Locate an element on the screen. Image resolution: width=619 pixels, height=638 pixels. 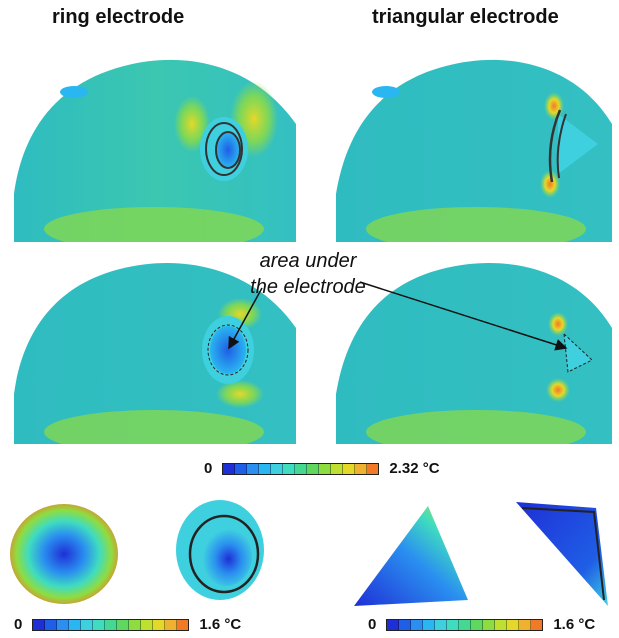
arrow-to-triangular-area is located at coordinates (463, 316).